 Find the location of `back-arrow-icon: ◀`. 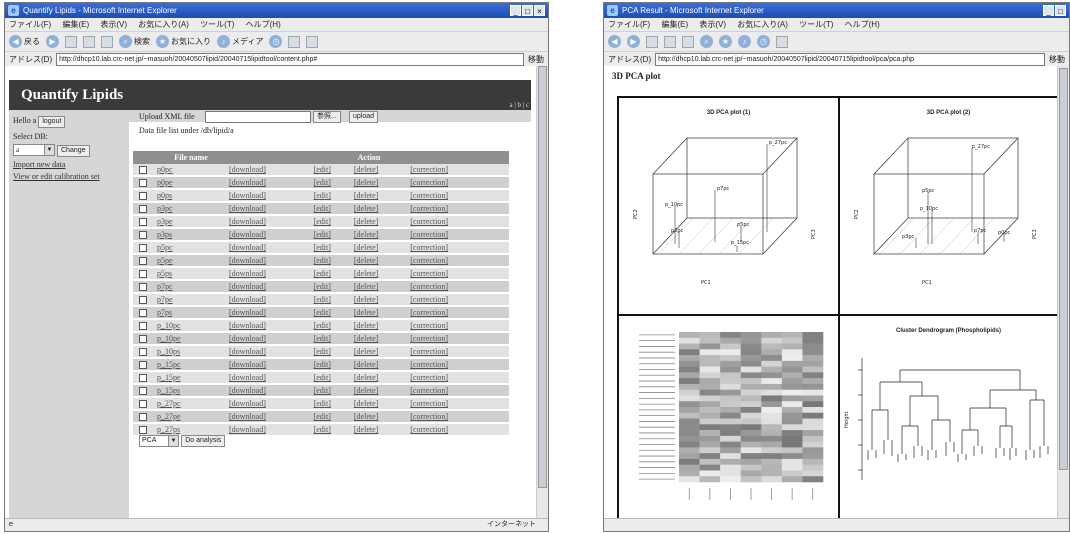

back-arrow-icon: ◀ is located at coordinates (614, 41).